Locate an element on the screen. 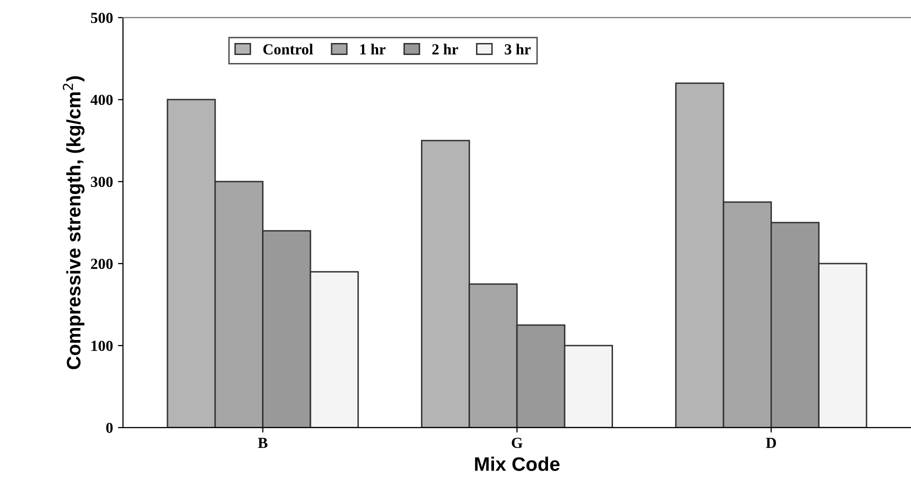  x-tick-label: B is located at coordinates (263, 443).